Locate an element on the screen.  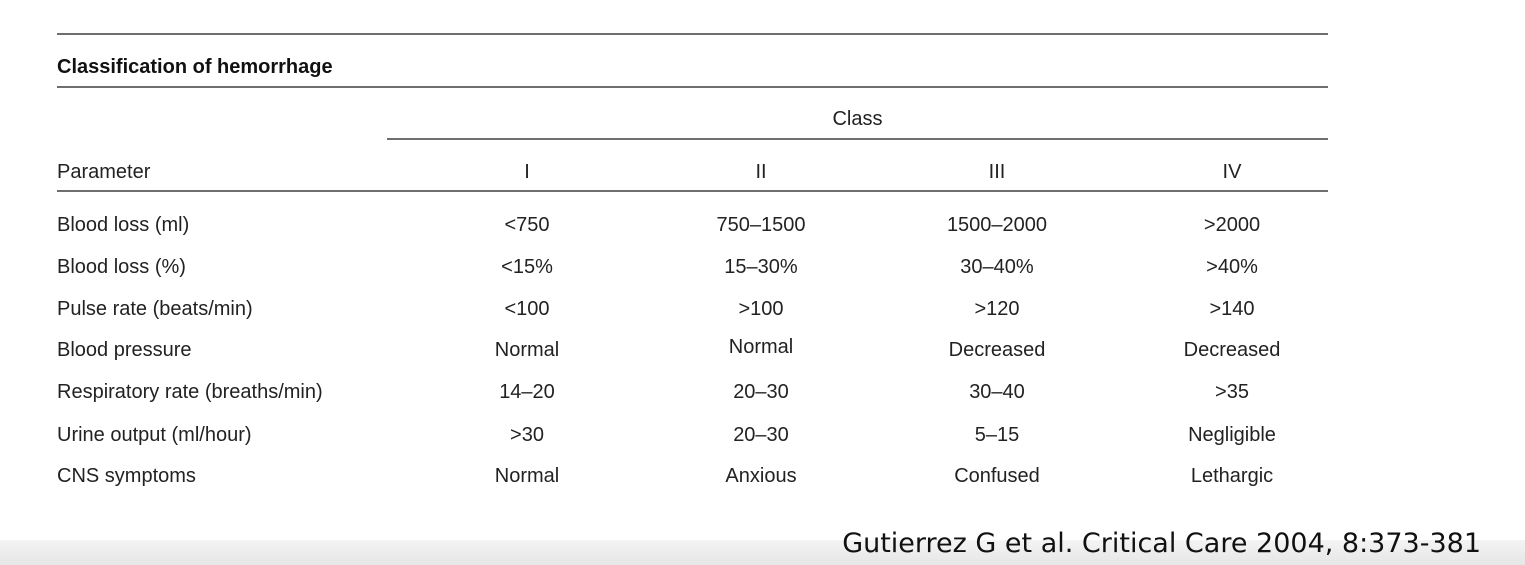
class-heading: Class is located at coordinates (857, 119).